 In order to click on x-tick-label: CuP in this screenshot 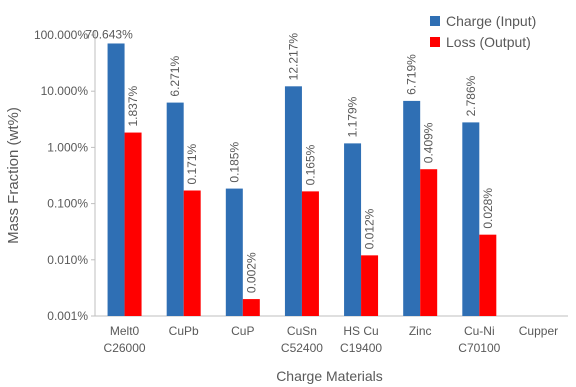, I will do `click(242, 331)`.